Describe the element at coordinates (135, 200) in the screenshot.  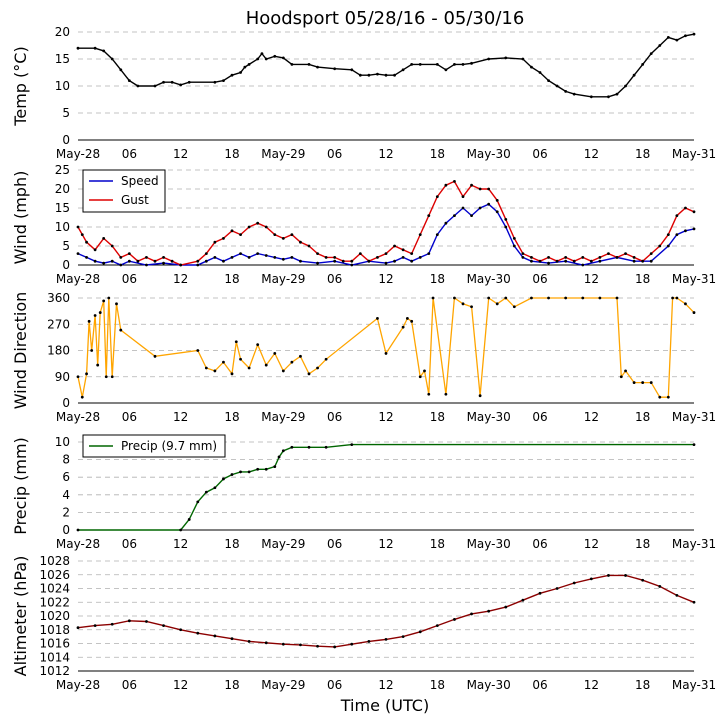
I see `legend-label: Gust` at that location.